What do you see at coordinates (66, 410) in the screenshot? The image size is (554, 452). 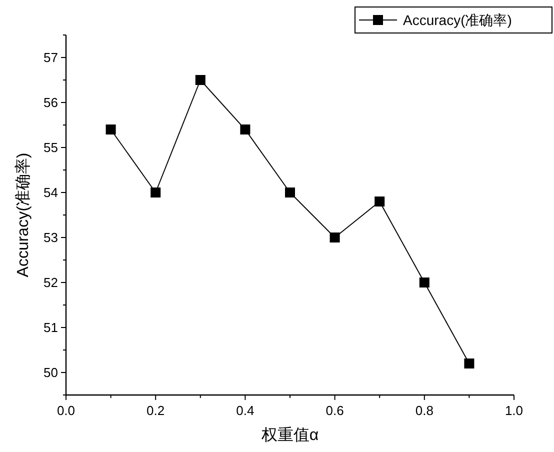 I see `x-tick-label: 0.0` at bounding box center [66, 410].